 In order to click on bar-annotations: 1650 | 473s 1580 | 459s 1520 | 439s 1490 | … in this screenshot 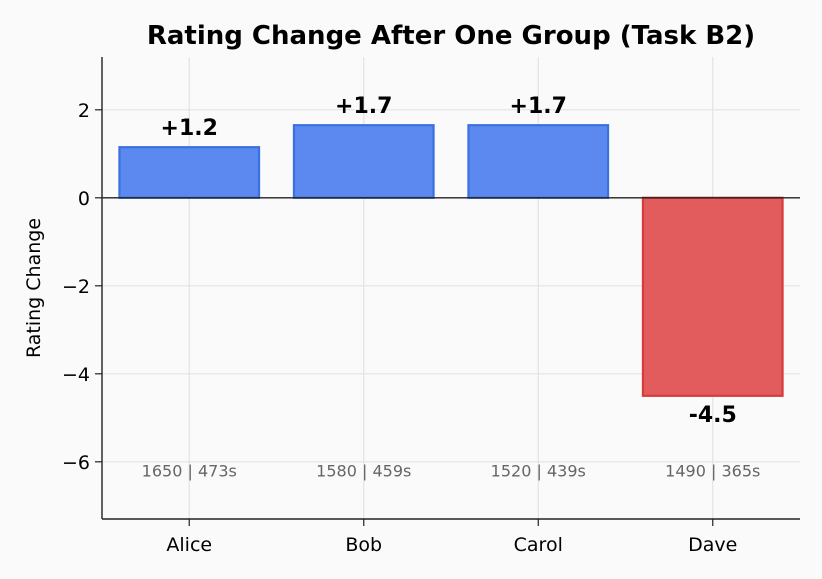, I will do `click(451, 471)`.